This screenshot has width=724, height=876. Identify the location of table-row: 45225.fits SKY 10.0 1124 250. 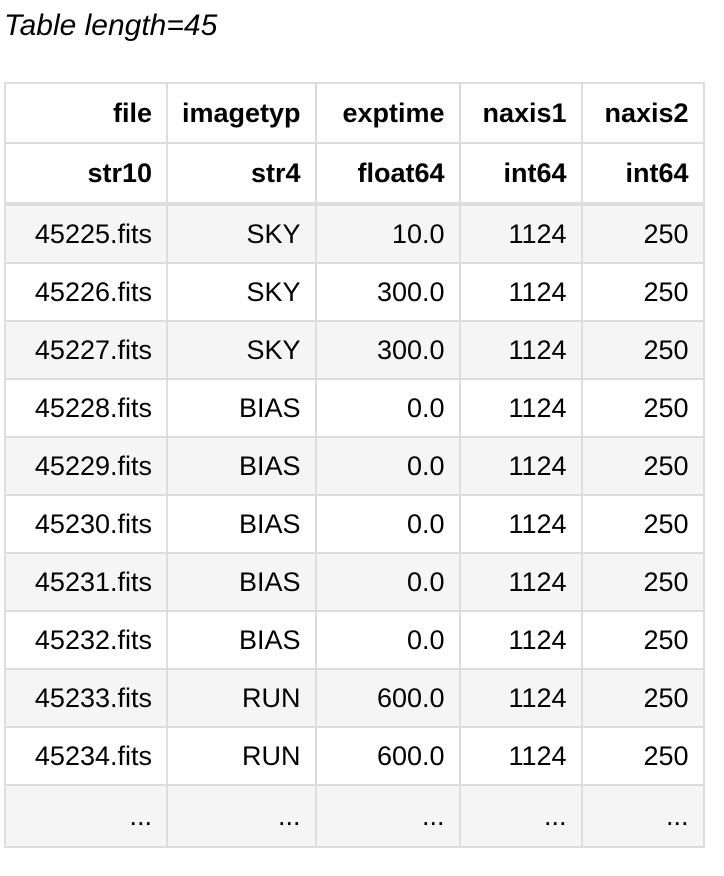
(354, 233).